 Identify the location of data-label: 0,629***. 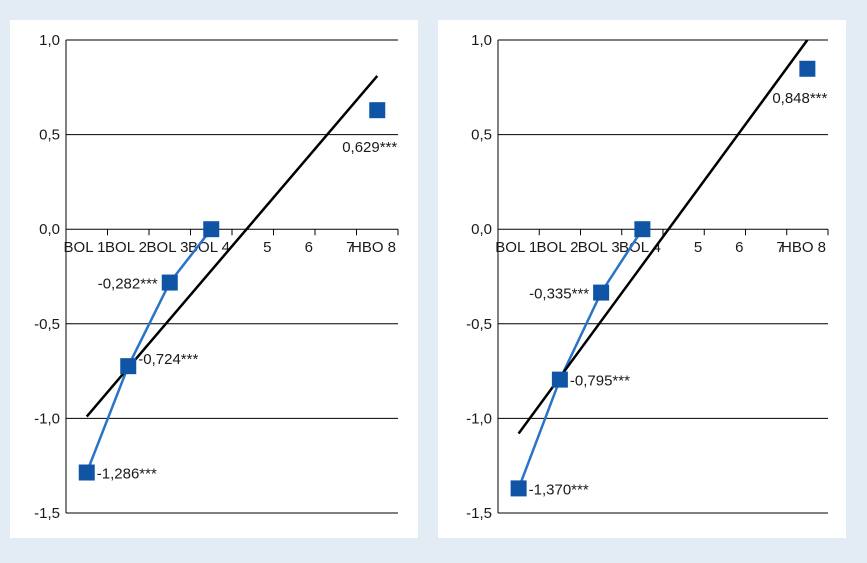
(369, 147).